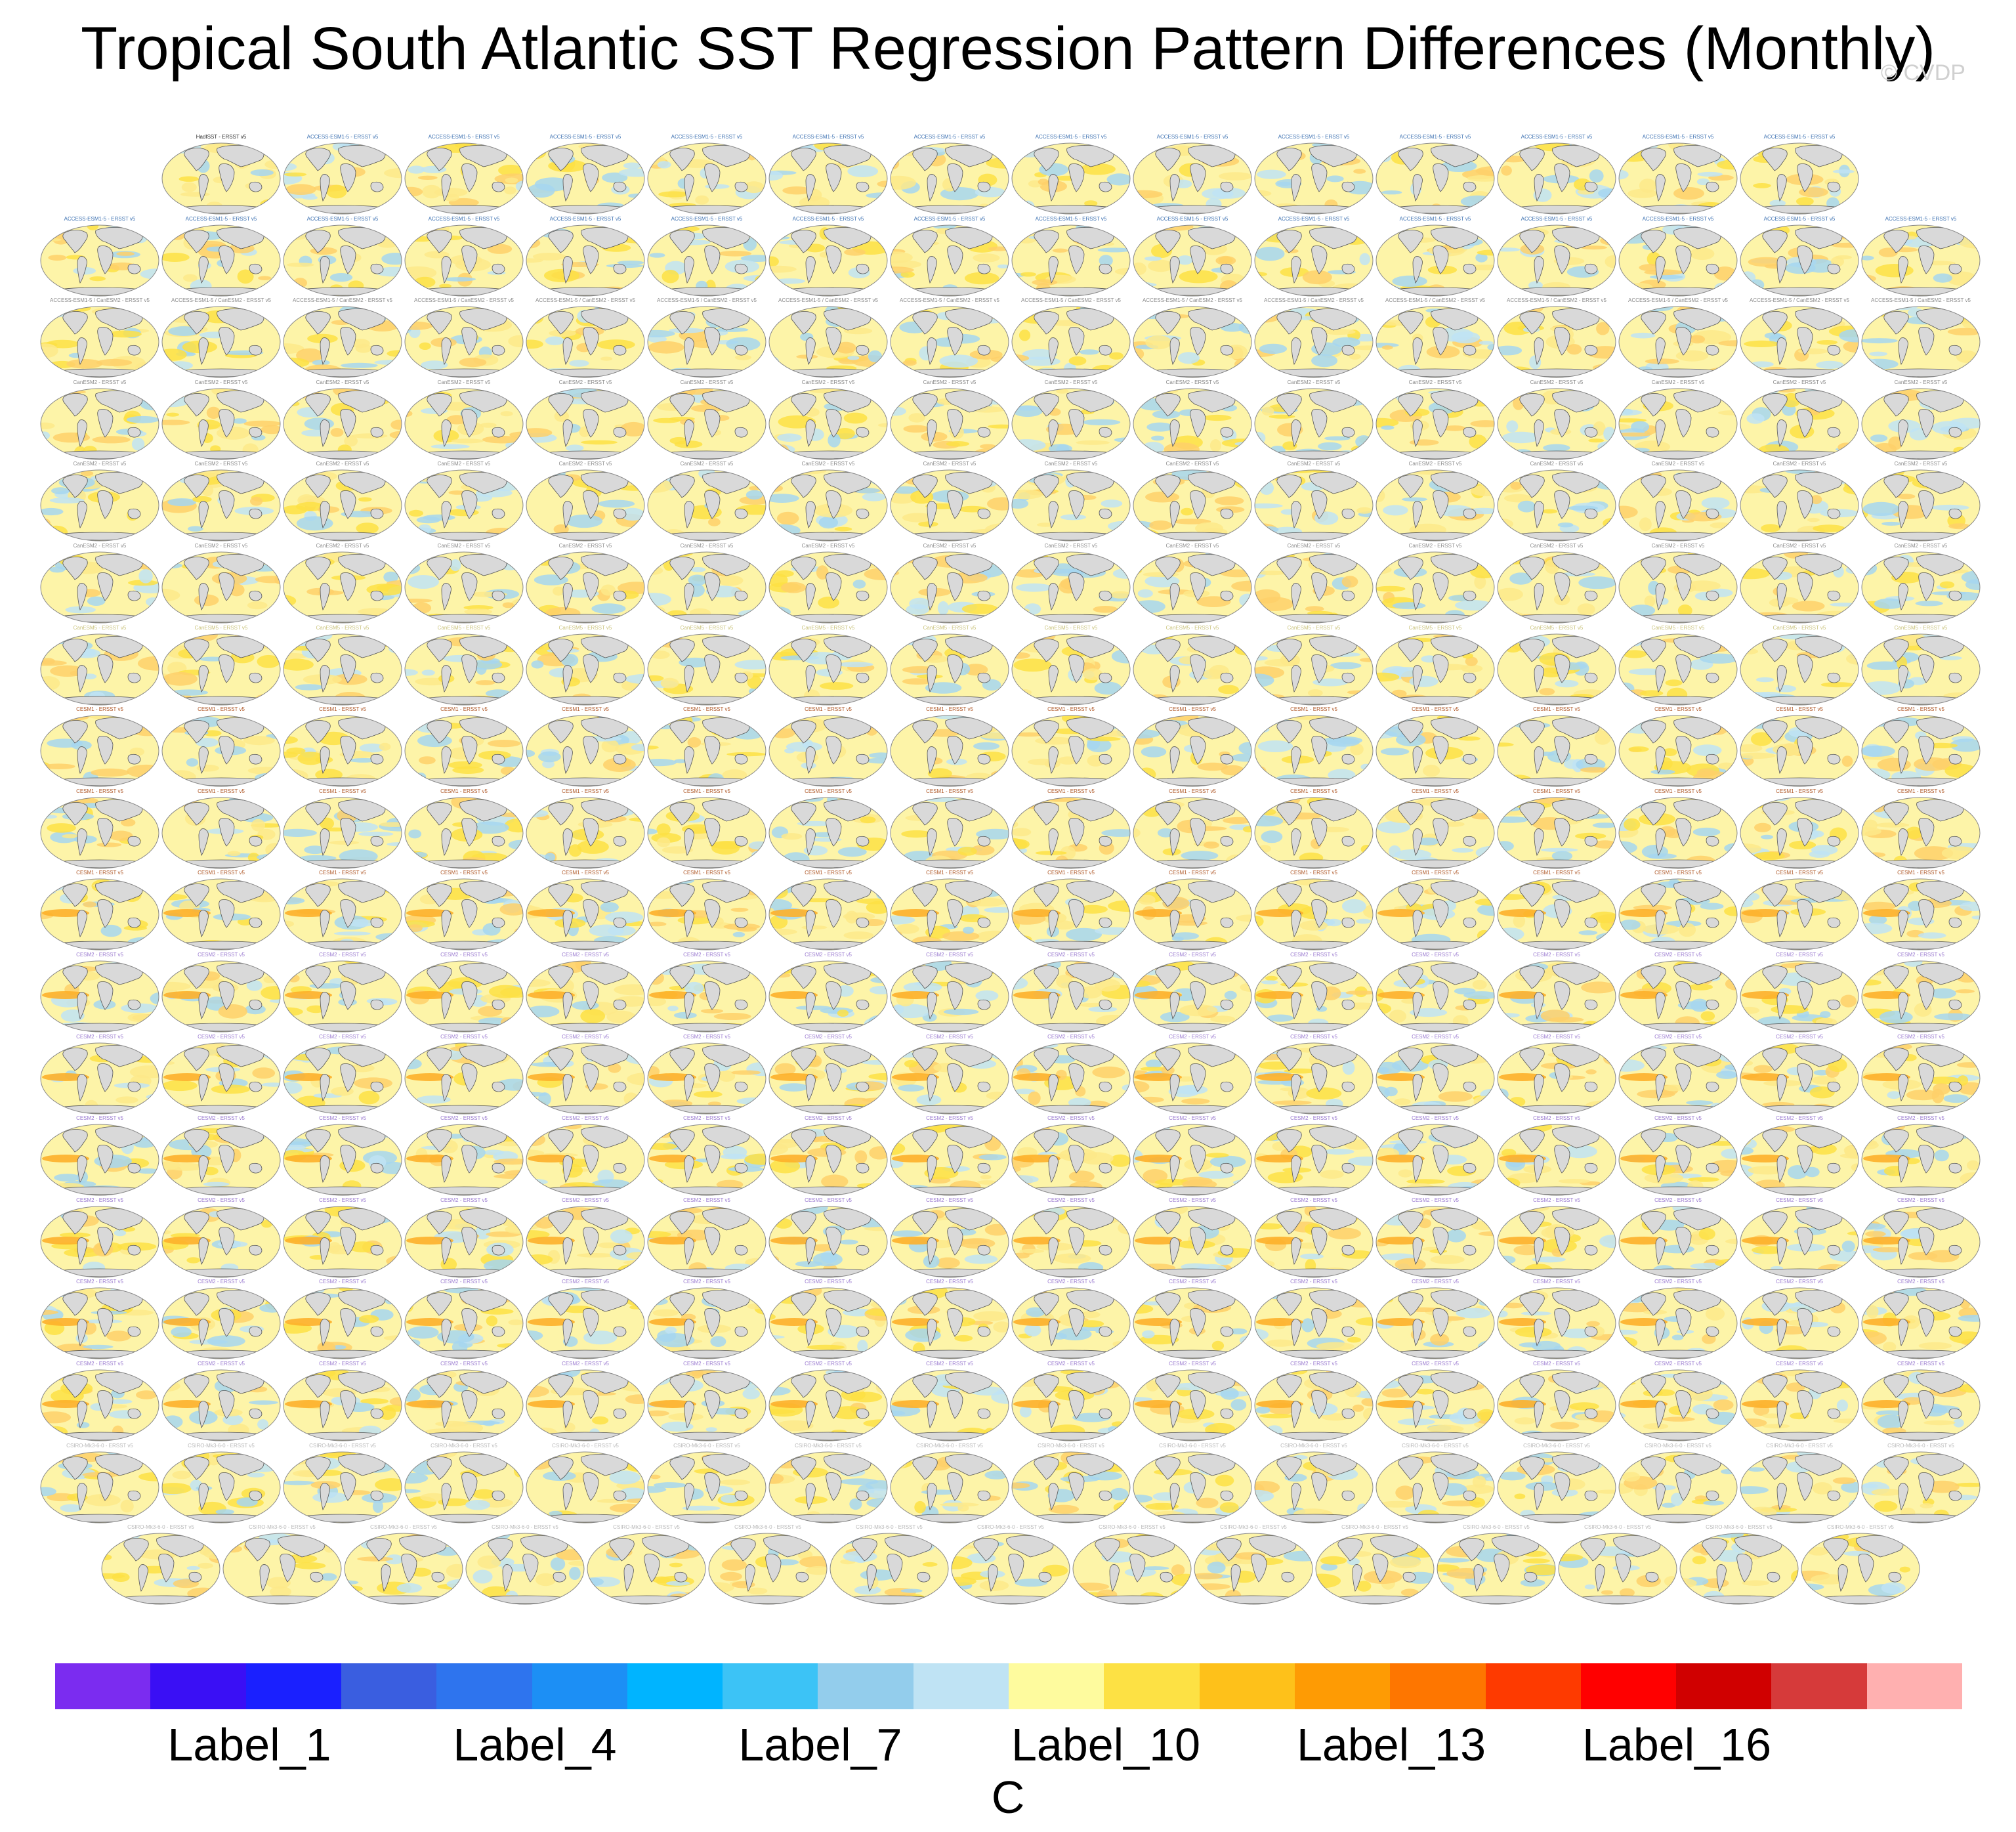 The image size is (2016, 1832). What do you see at coordinates (1914, 1686) in the screenshot?
I see `colorbar-swatch` at bounding box center [1914, 1686].